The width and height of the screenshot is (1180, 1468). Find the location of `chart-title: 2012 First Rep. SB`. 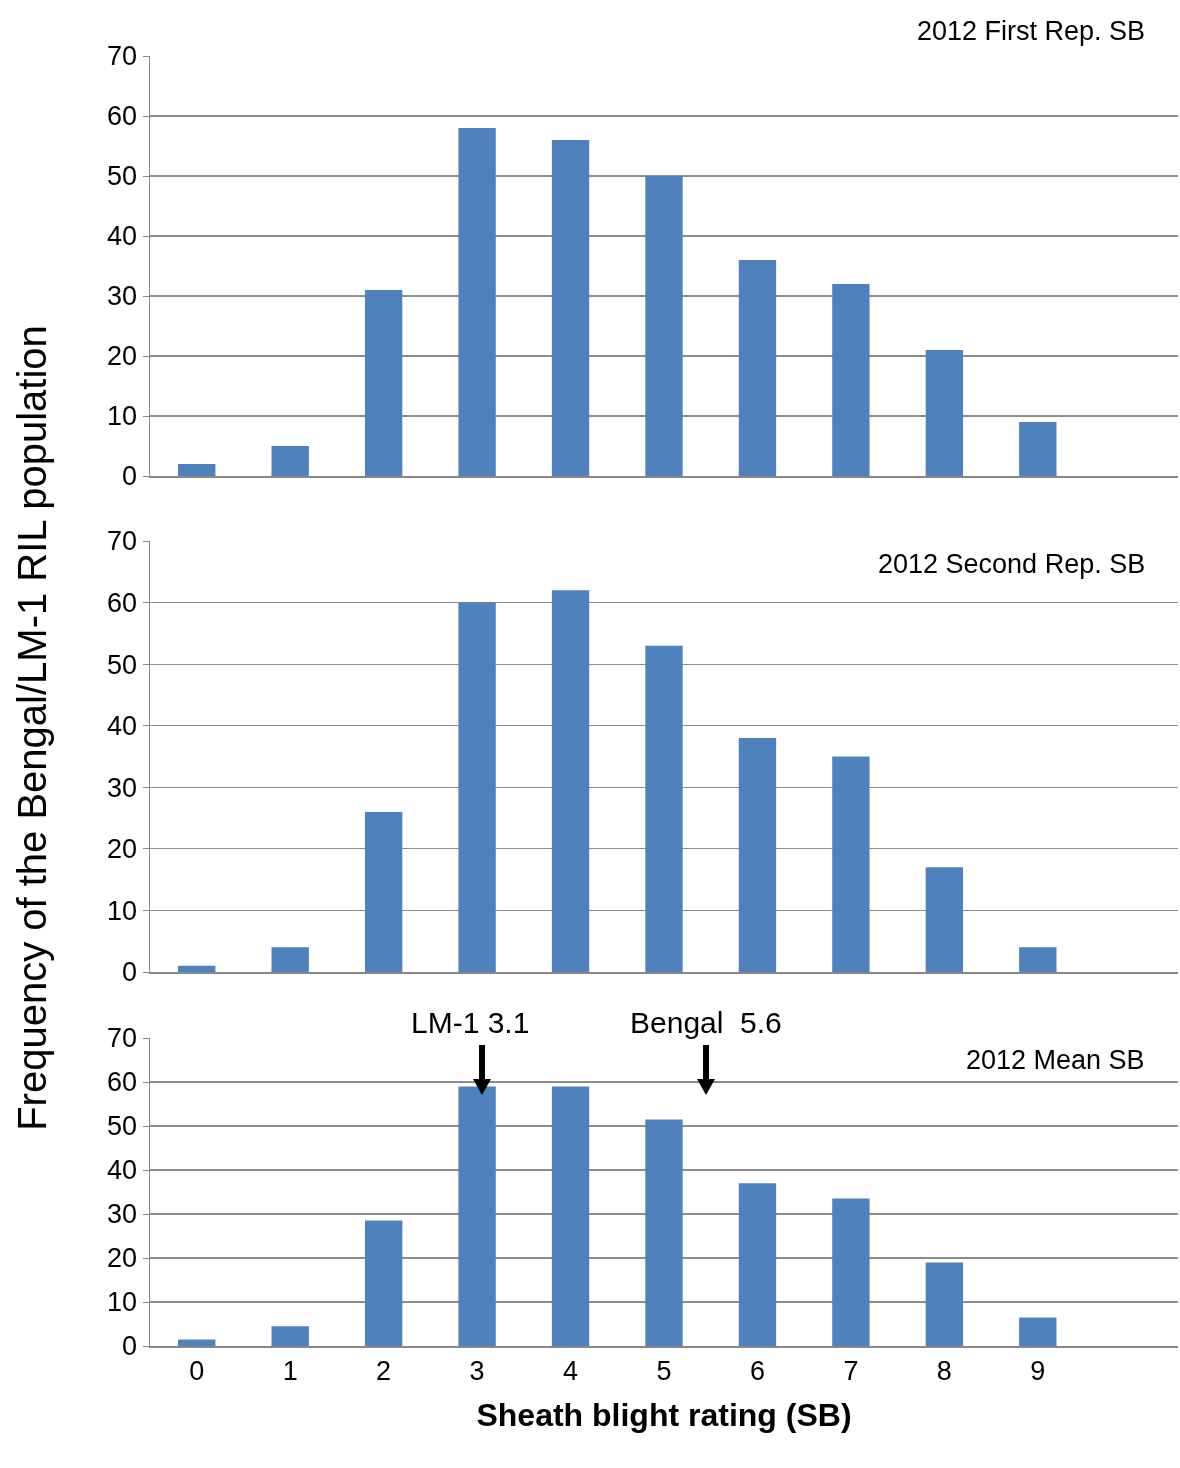

chart-title: 2012 First Rep. SB is located at coordinates (1031, 31).